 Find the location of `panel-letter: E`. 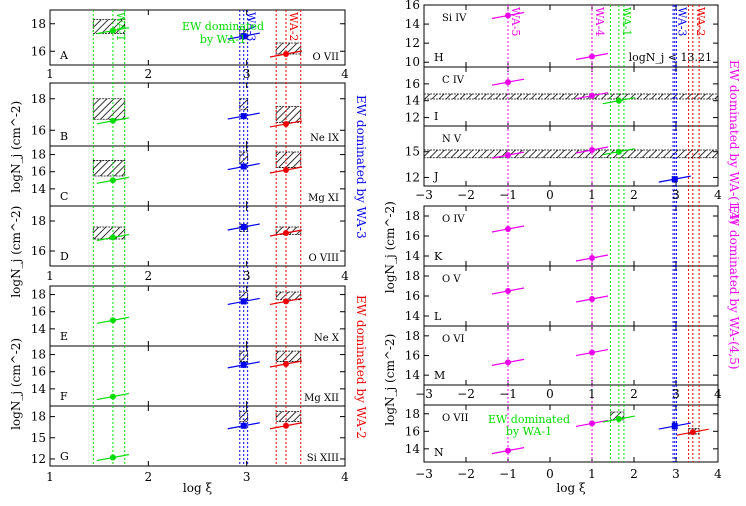

panel-letter: E is located at coordinates (64, 336).